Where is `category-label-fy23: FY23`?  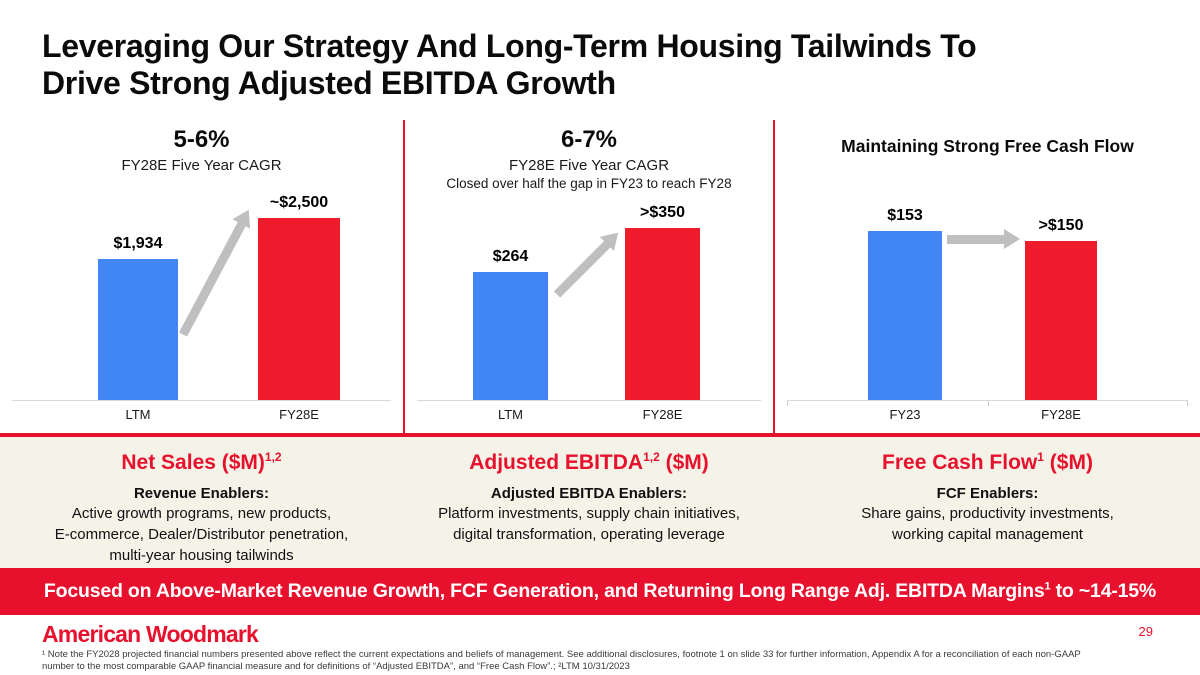
category-label-fy23: FY23 is located at coordinates (905, 414).